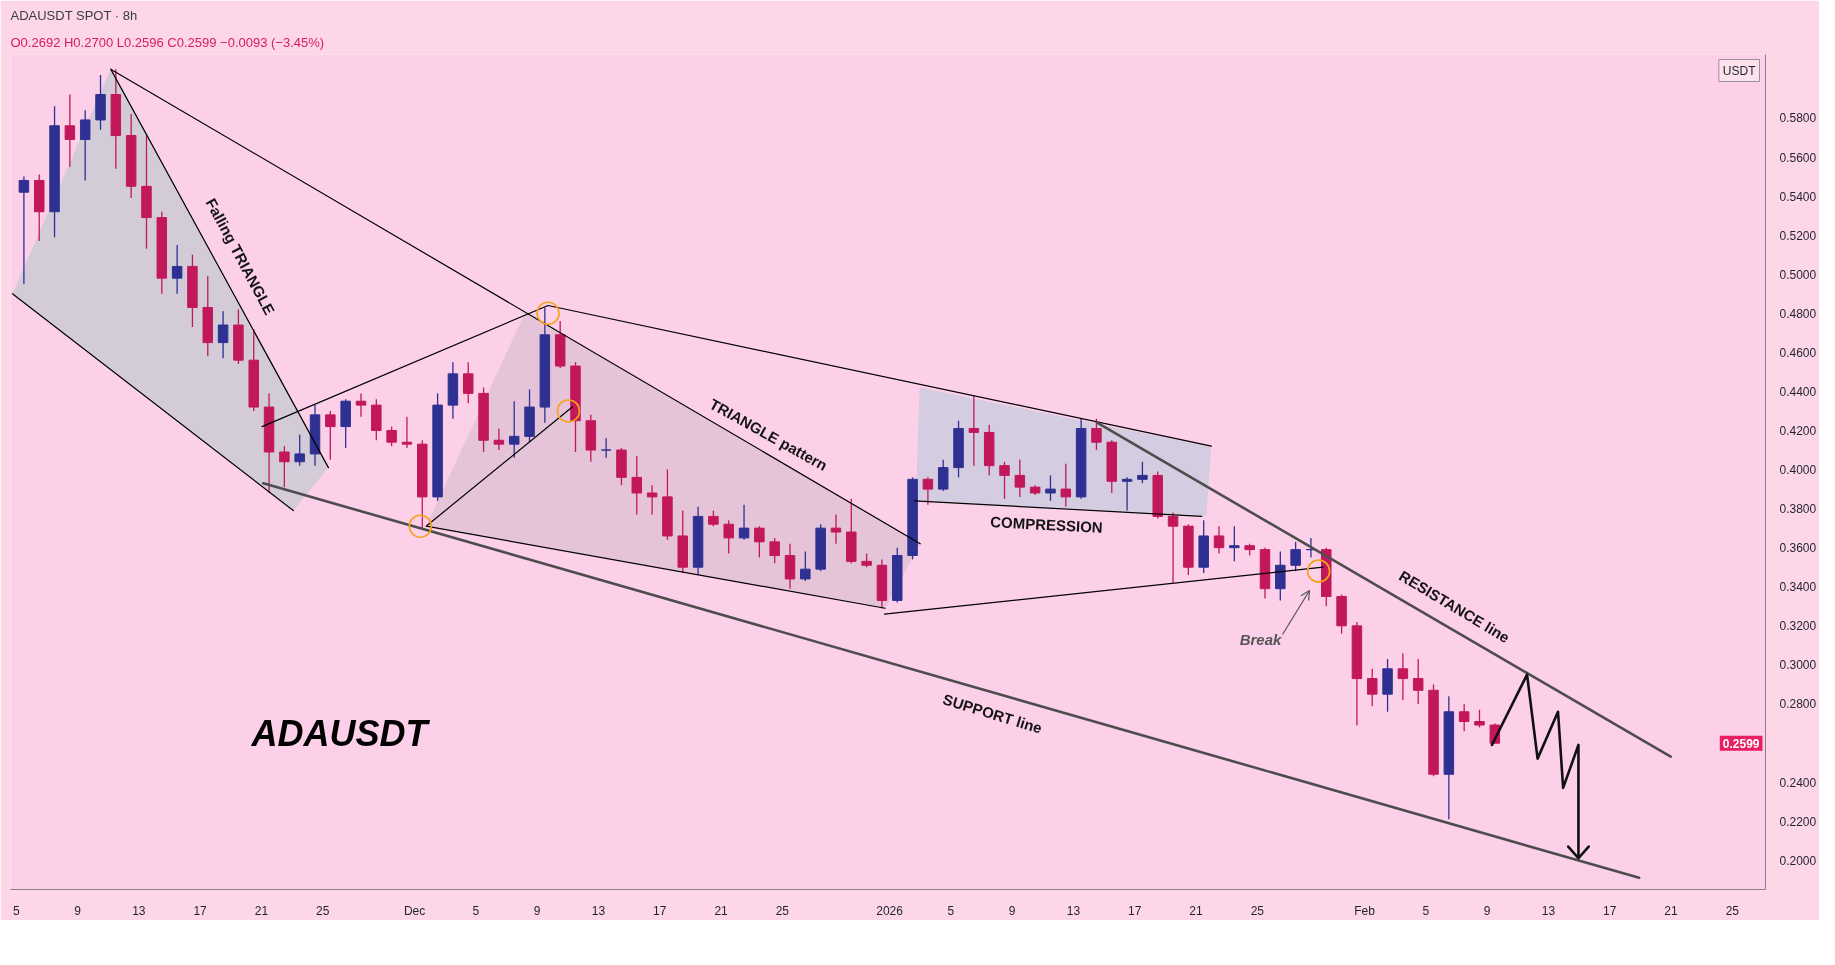 The width and height of the screenshot is (1835, 965). I want to click on y-tick-label: 0.4200, so click(1798, 430).